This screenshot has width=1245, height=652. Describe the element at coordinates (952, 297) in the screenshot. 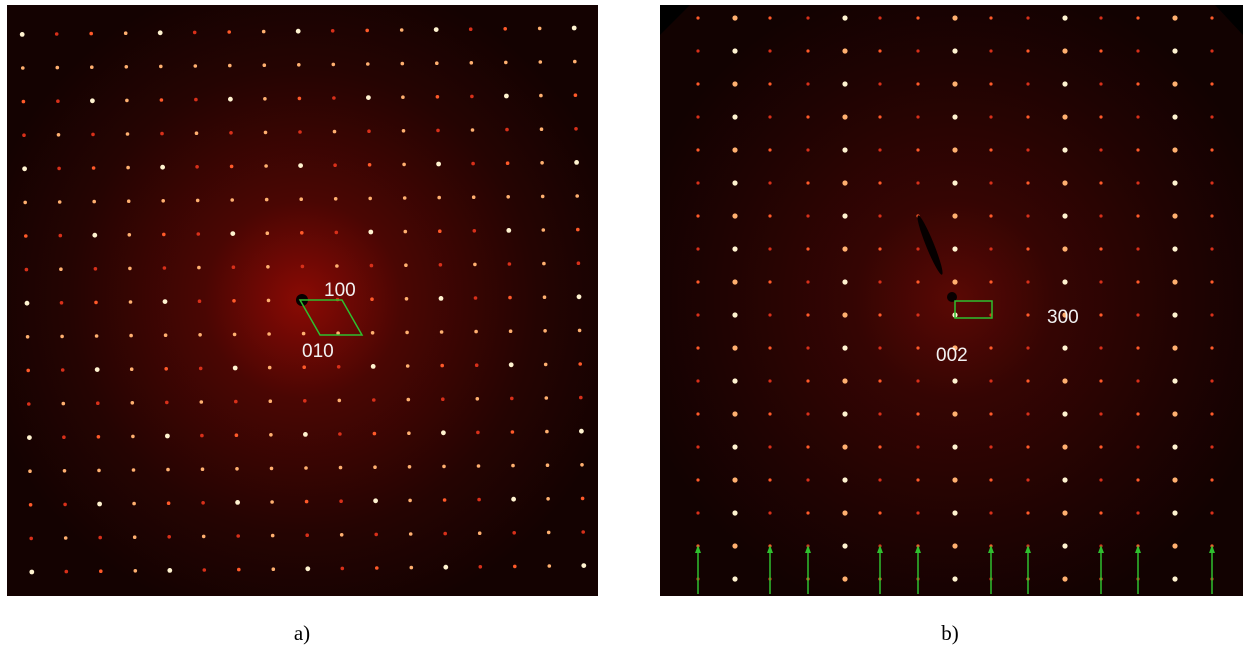

I see `beam-center` at that location.